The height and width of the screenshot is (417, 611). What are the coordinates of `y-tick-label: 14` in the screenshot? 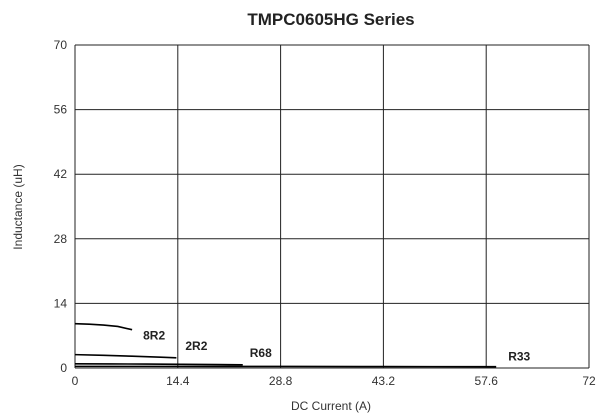 It's located at (61, 303).